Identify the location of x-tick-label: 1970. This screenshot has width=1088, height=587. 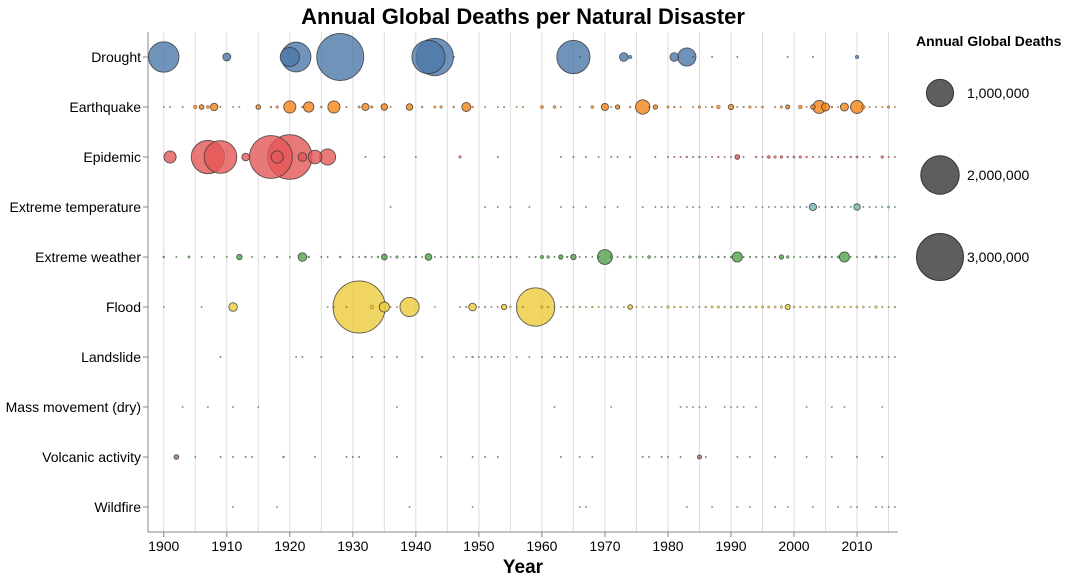
(604, 546).